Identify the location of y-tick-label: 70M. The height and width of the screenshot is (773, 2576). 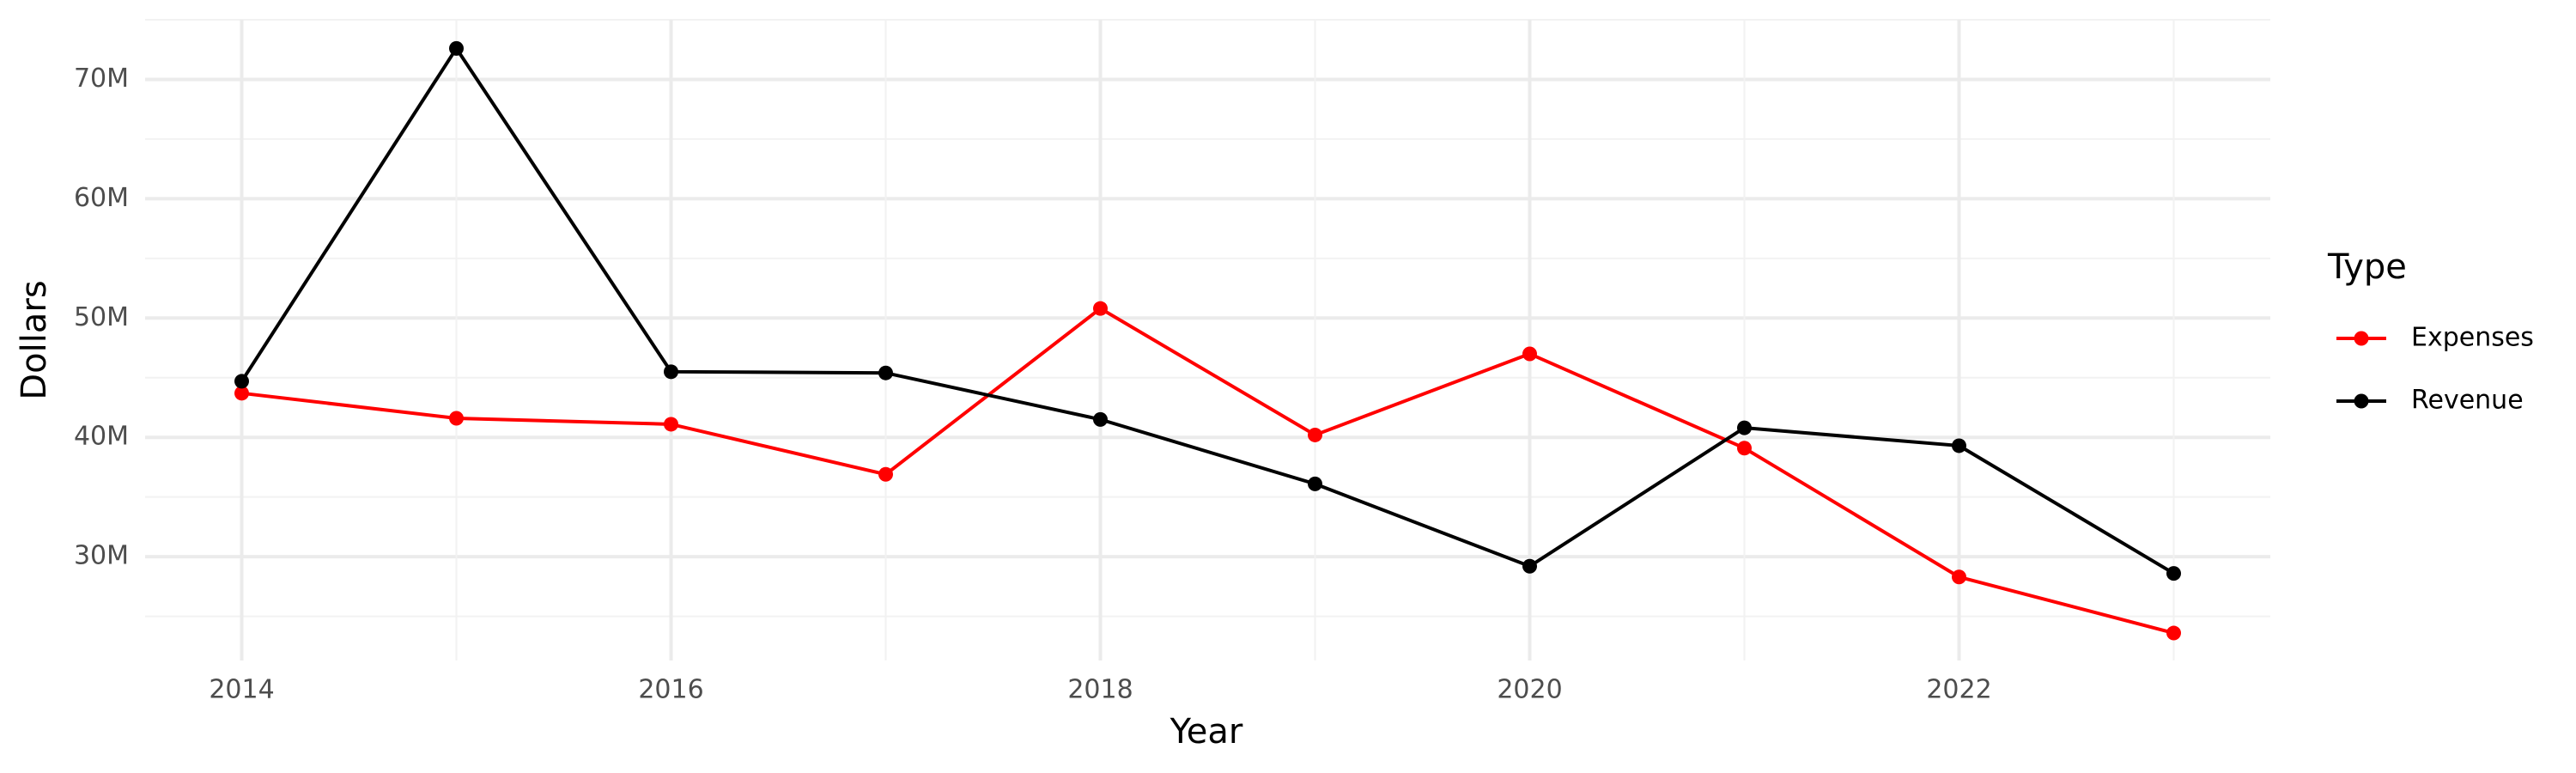
(101, 79).